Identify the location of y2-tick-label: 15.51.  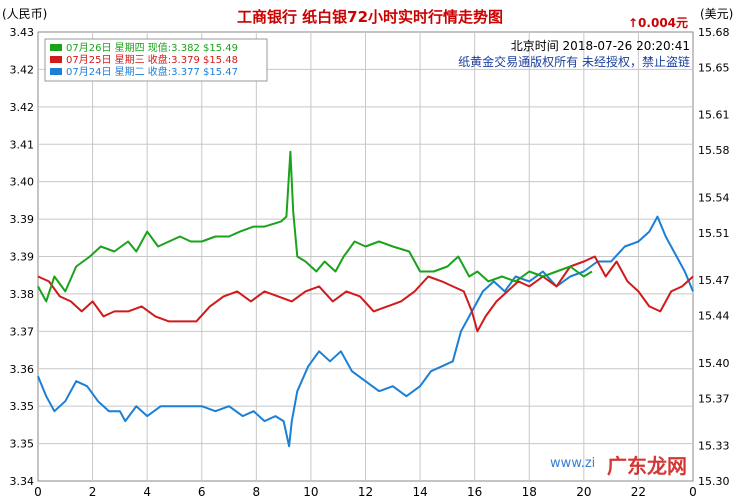
(714, 233).